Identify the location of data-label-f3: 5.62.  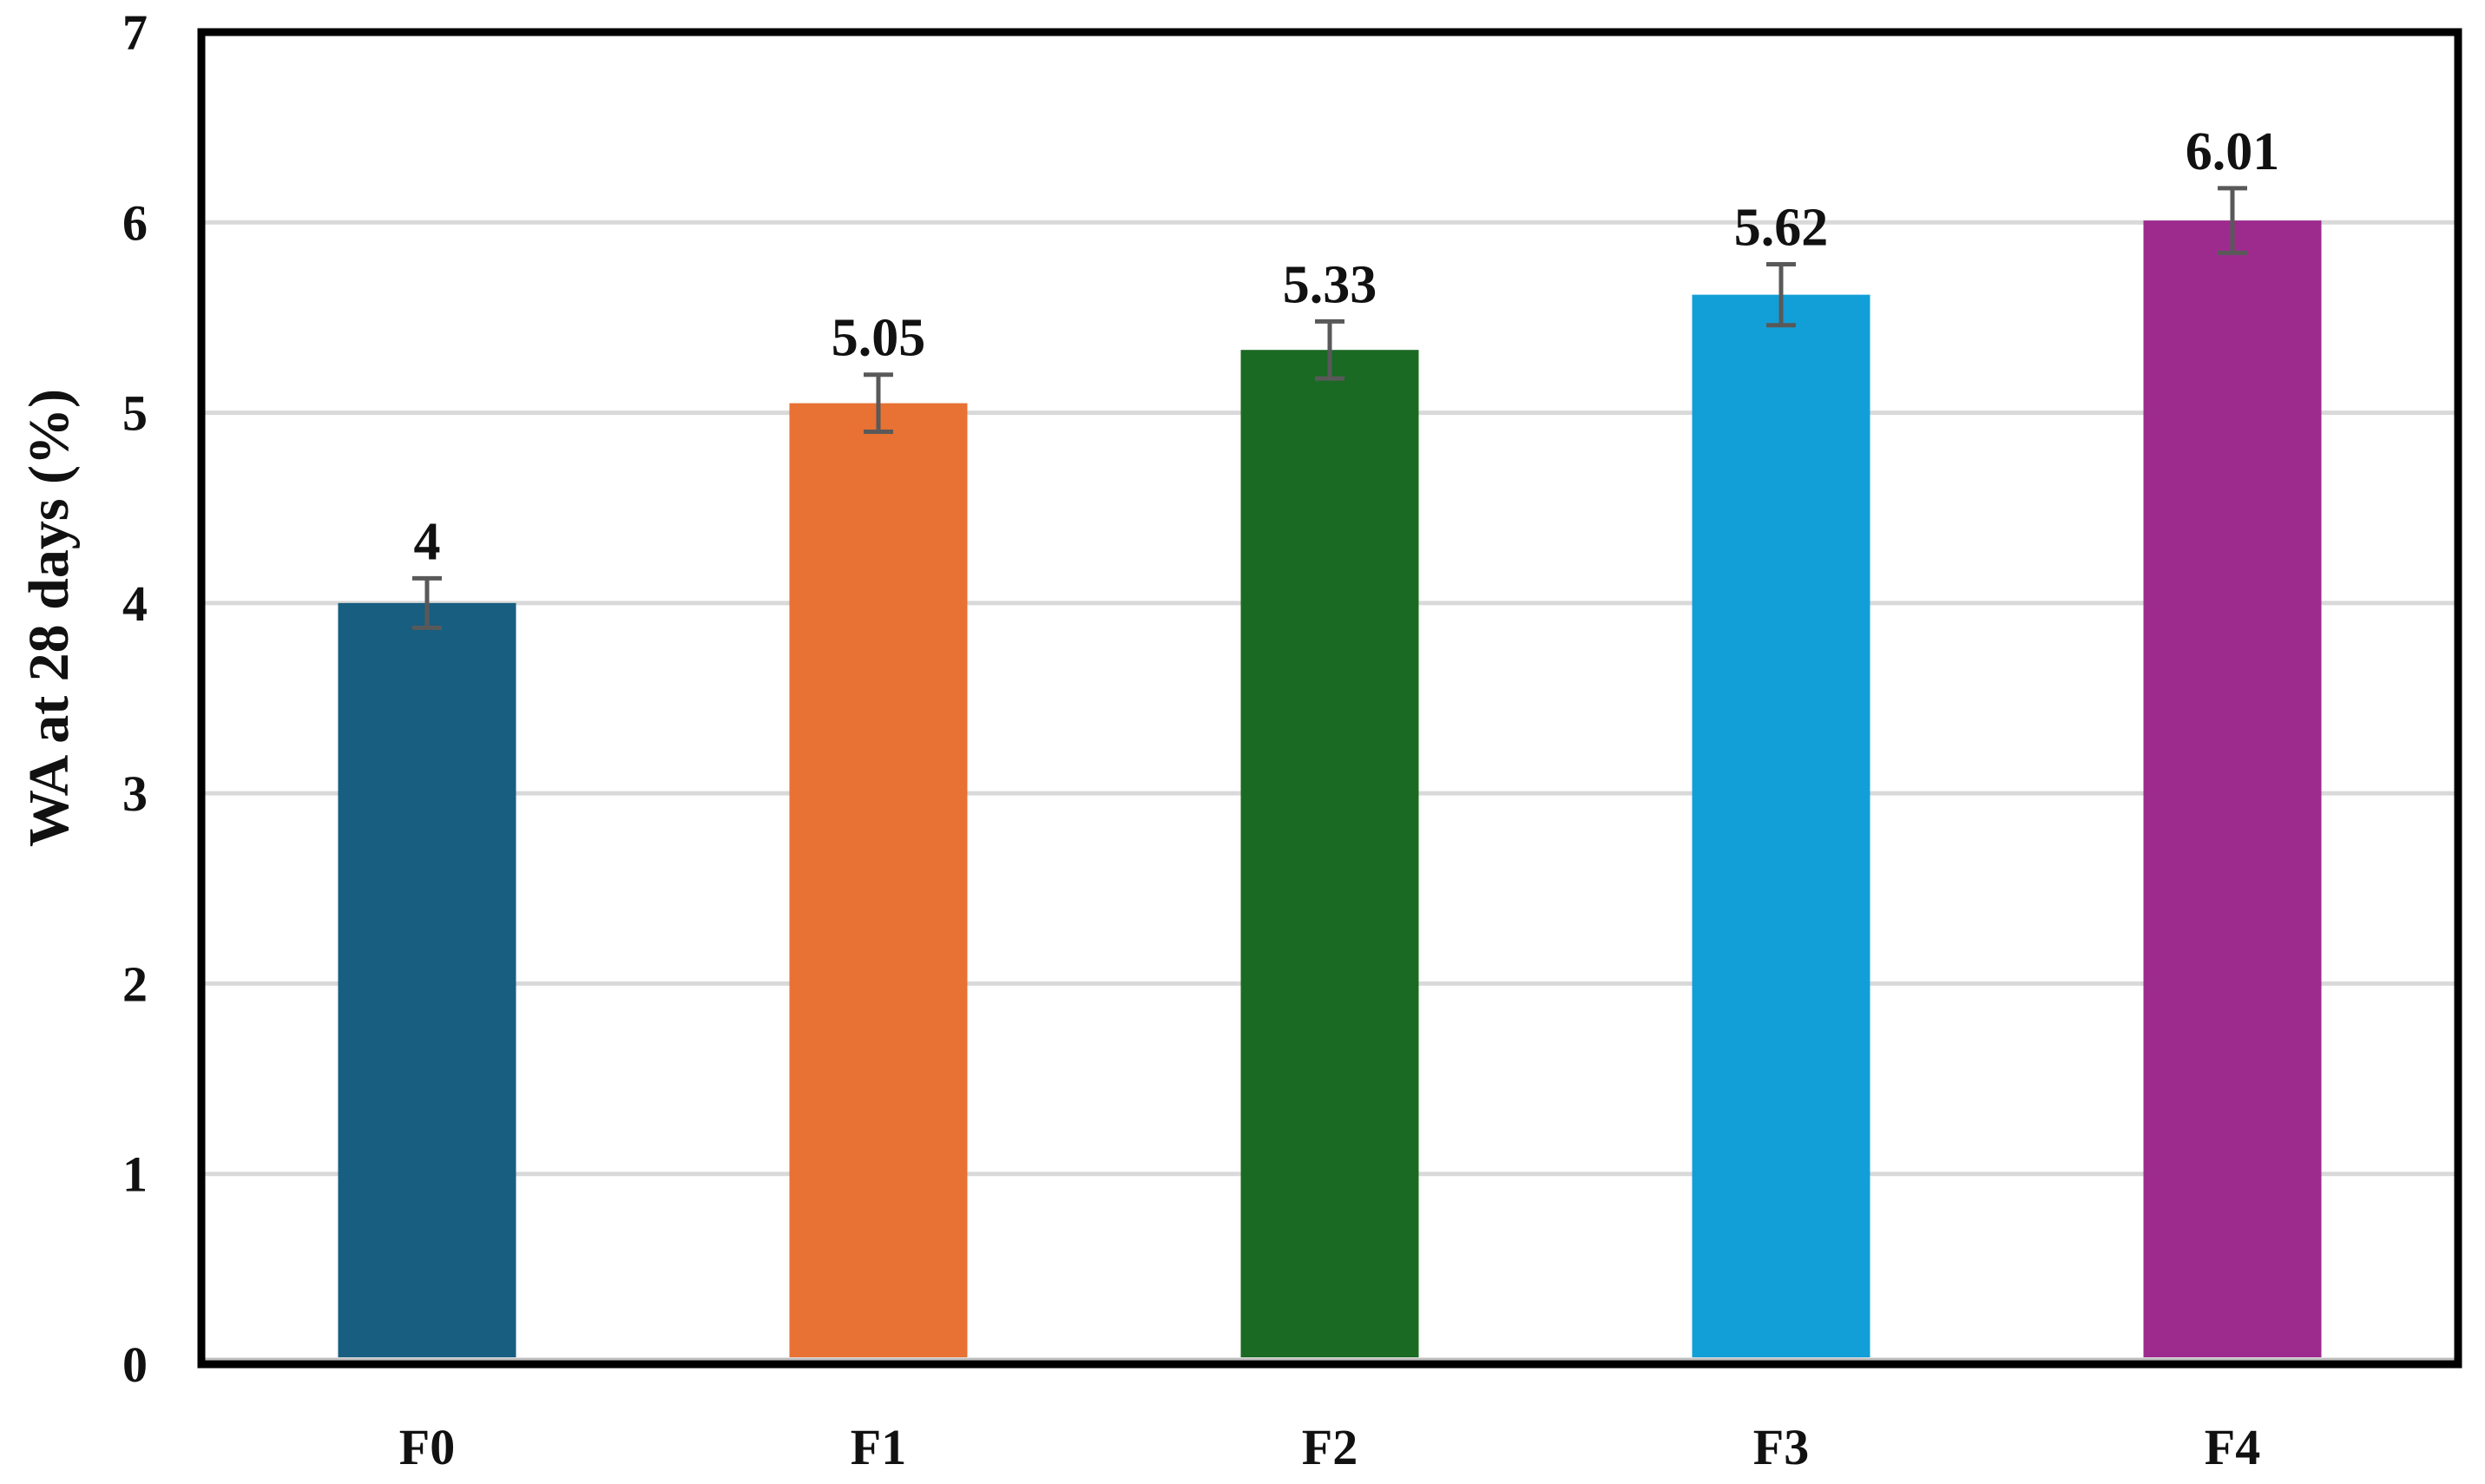
(1781, 228).